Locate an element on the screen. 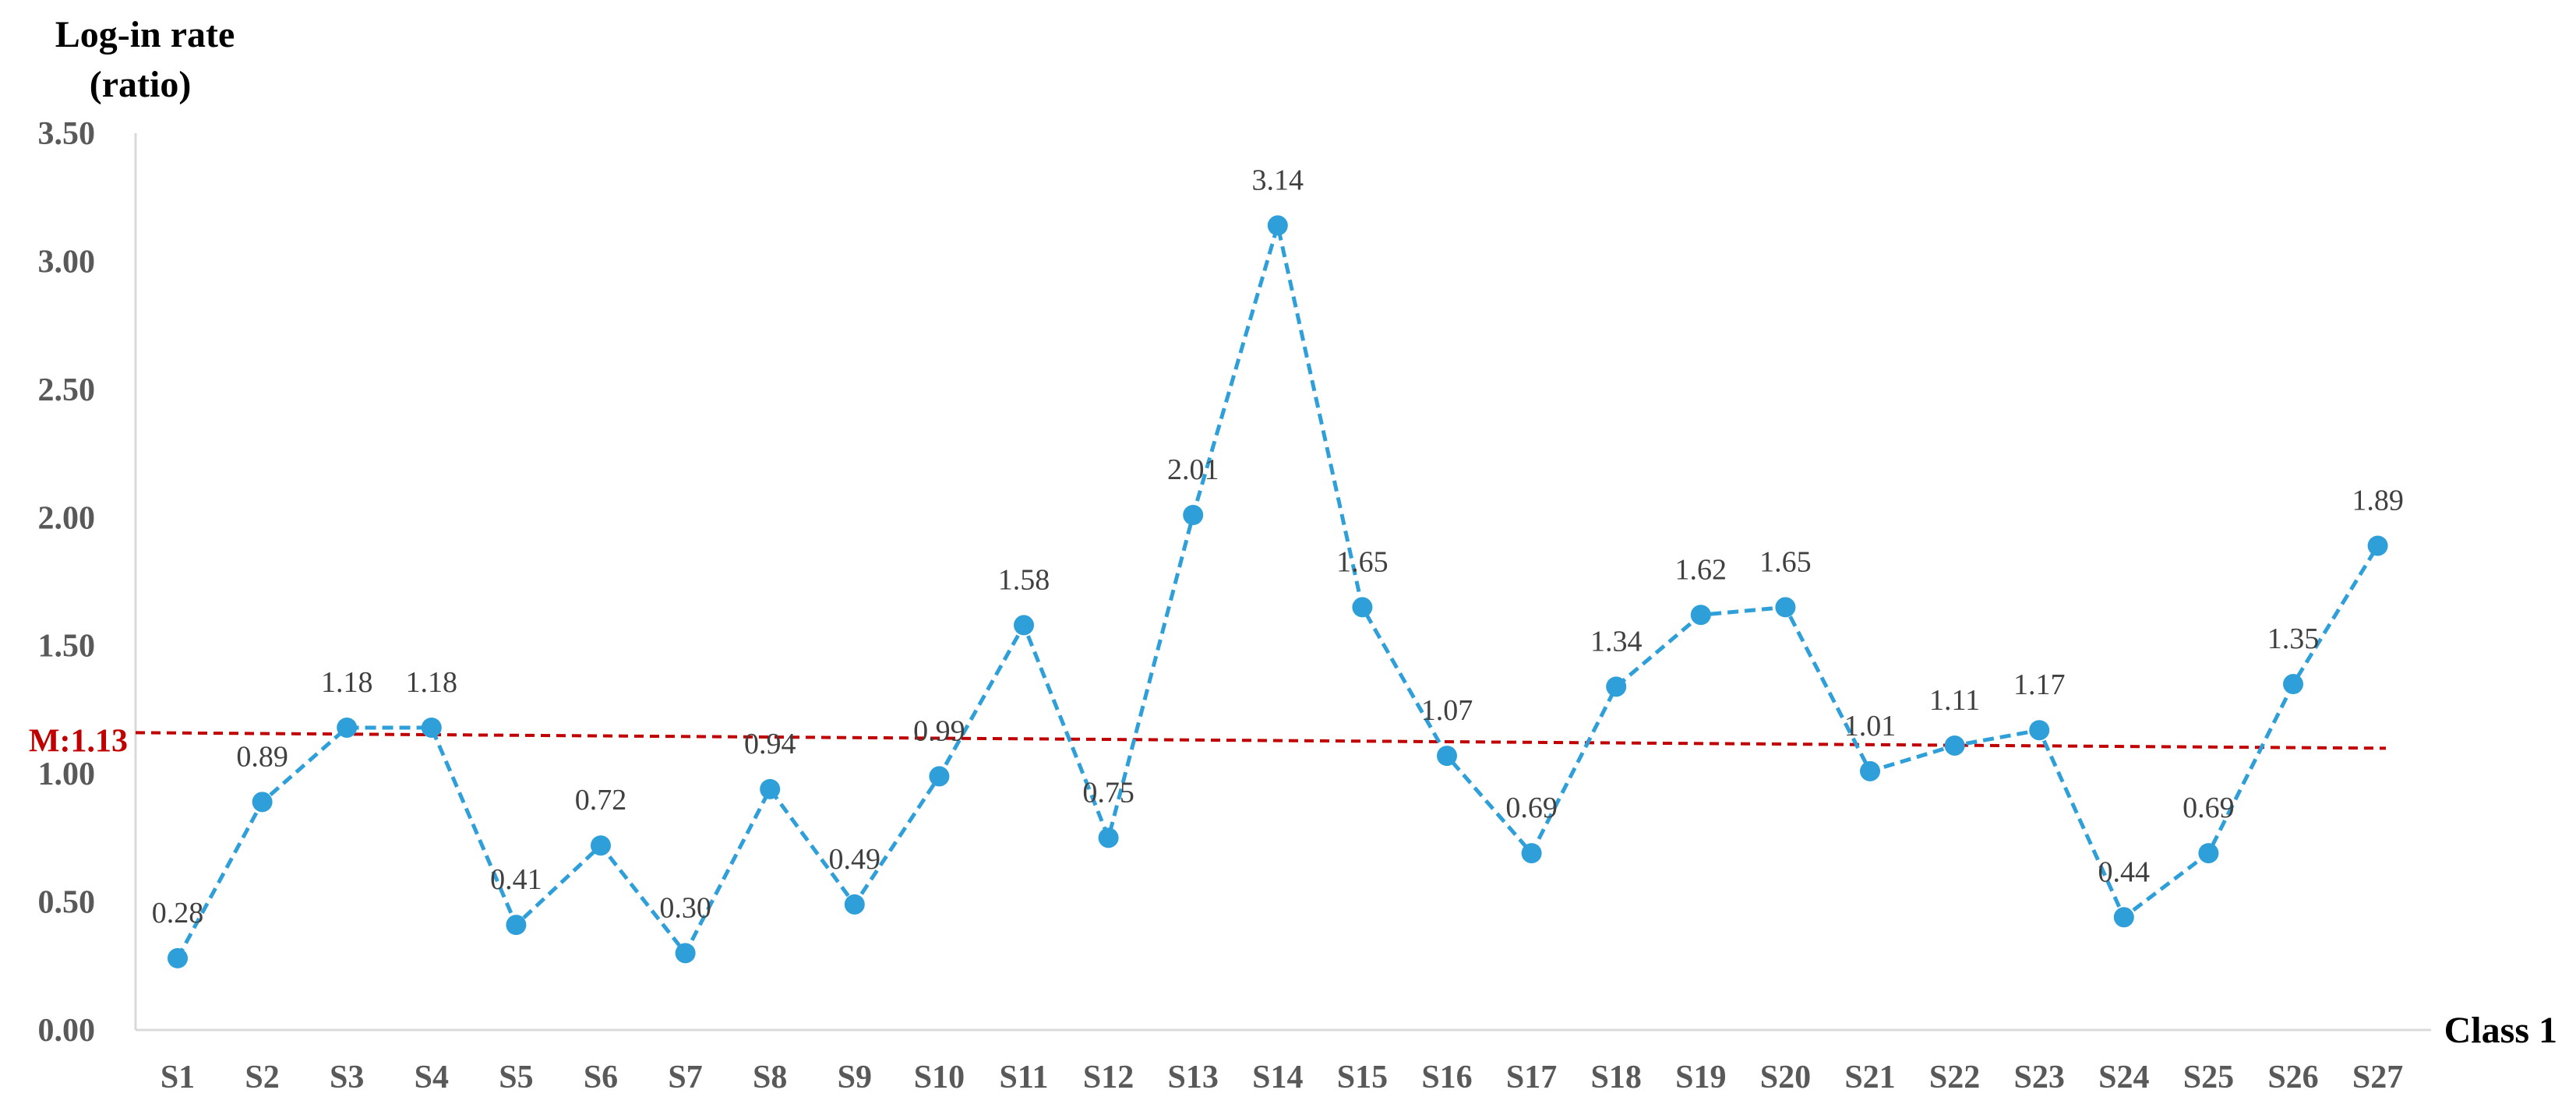 The width and height of the screenshot is (2576, 1111). data-label: 0.30 is located at coordinates (685, 907).